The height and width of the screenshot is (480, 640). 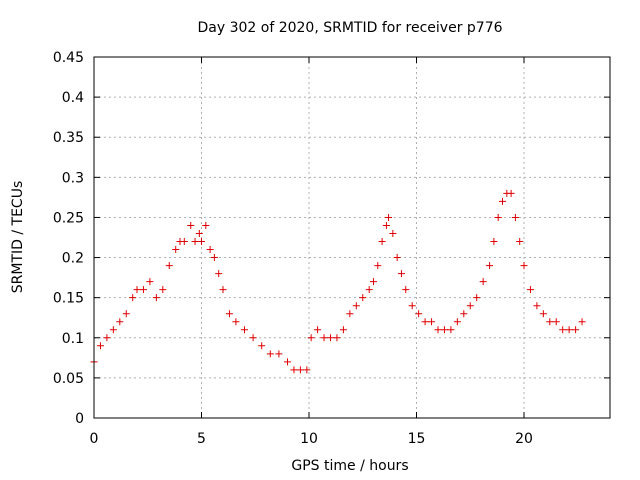 What do you see at coordinates (73, 339) in the screenshot?
I see `y-tick-label: 0.1` at bounding box center [73, 339].